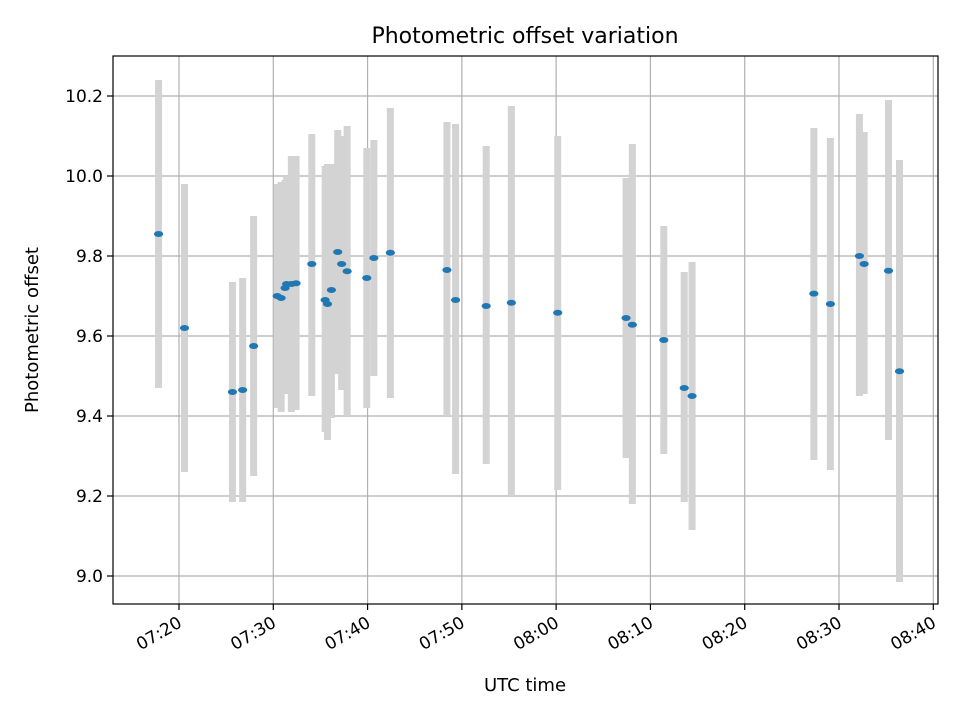 Image resolution: width=960 pixels, height=720 pixels. I want to click on y-tick-label: 10.0, so click(84, 177).